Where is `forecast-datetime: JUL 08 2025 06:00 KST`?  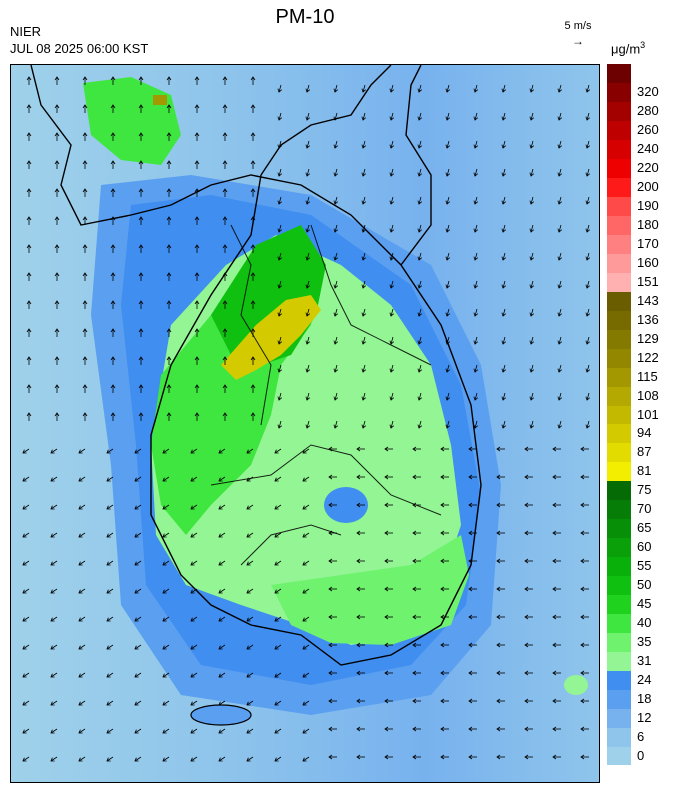 forecast-datetime: JUL 08 2025 06:00 KST is located at coordinates (79, 48).